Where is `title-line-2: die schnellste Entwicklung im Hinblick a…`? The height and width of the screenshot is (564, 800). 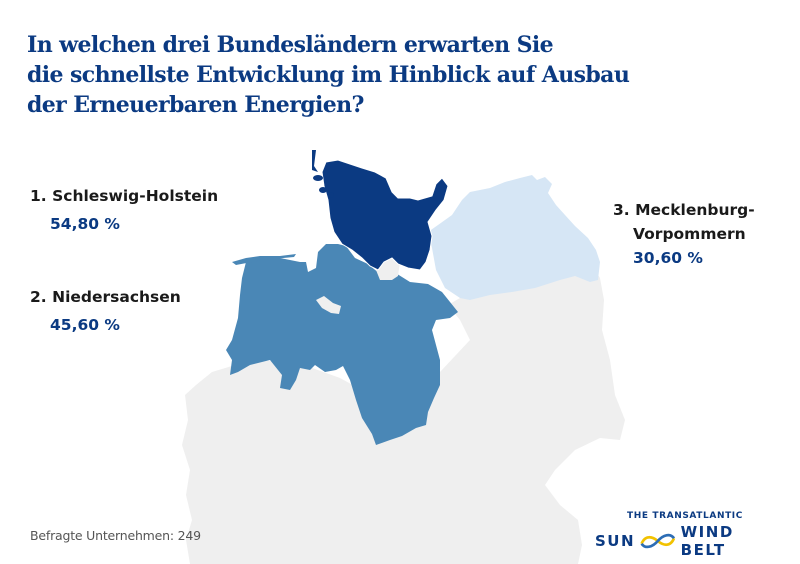
title-line-2: die schnellste Entwicklung im Hinblick a… is located at coordinates (328, 75).